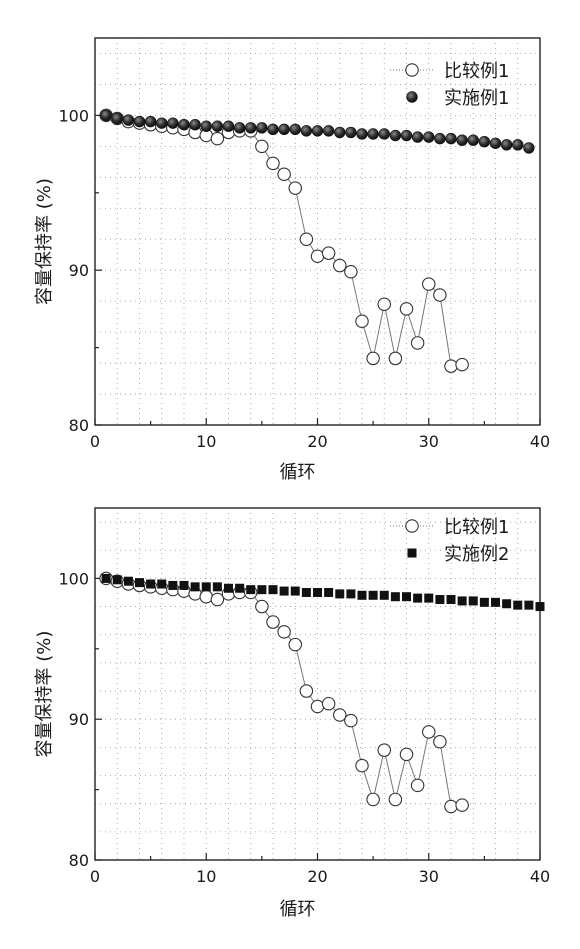 The image size is (580, 949). I want to click on x-tick-label: 40, so click(540, 876).